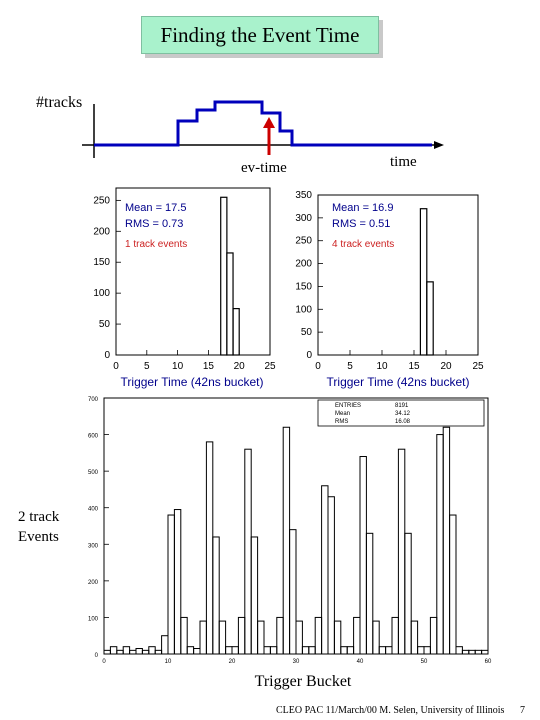 This screenshot has height=720, width=540. Describe the element at coordinates (192, 382) in the screenshot. I see `chart1-xlabel: Trigger Time (42ns bucket)` at that location.